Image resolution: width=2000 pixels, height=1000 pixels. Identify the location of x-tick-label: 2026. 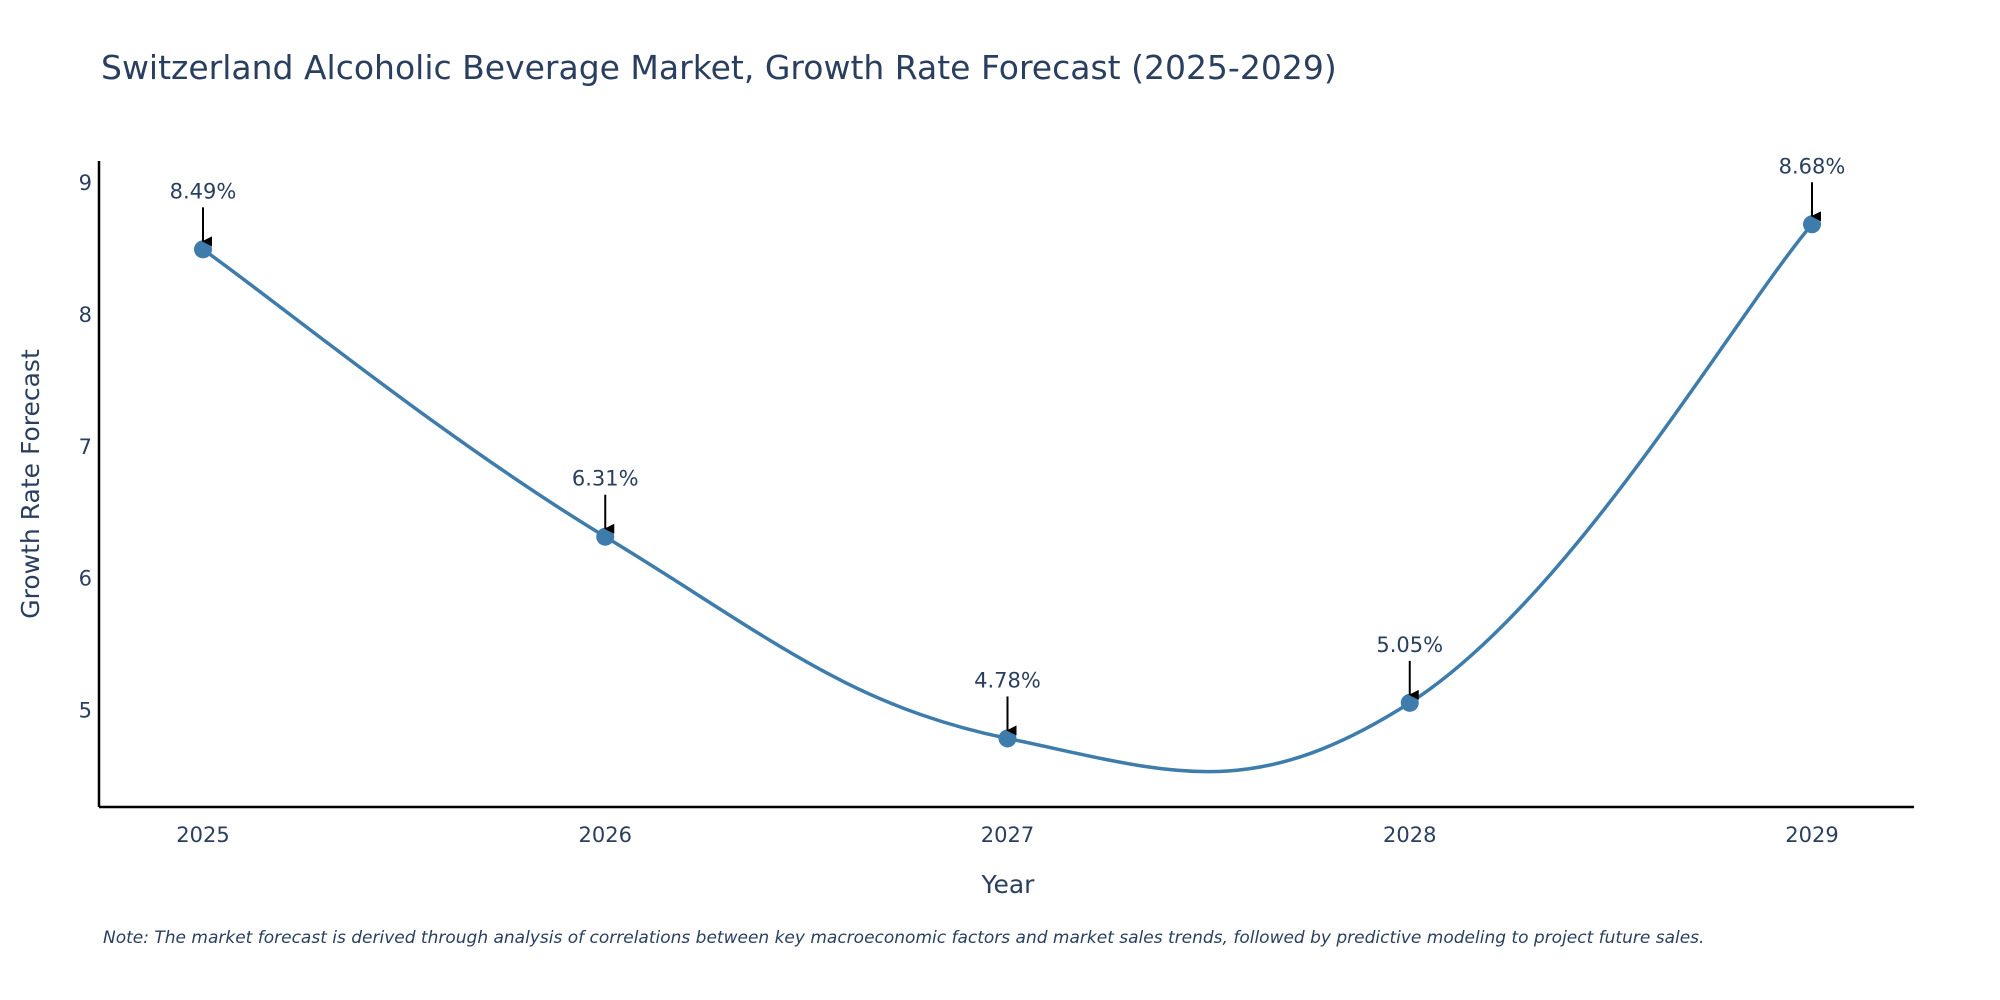
(605, 835).